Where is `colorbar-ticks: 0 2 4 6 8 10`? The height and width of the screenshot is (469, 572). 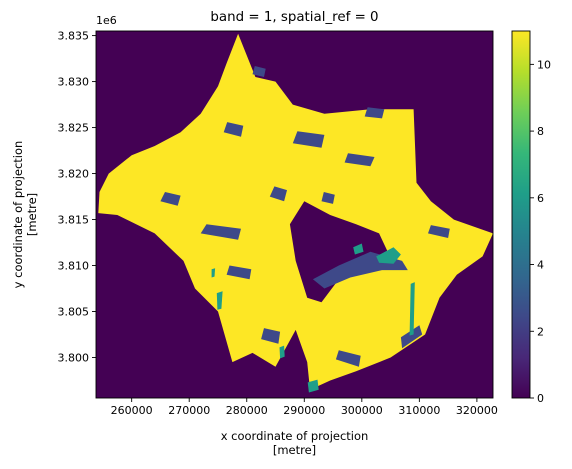
colorbar-ticks: 0 2 4 6 8 10 is located at coordinates (540, 231).